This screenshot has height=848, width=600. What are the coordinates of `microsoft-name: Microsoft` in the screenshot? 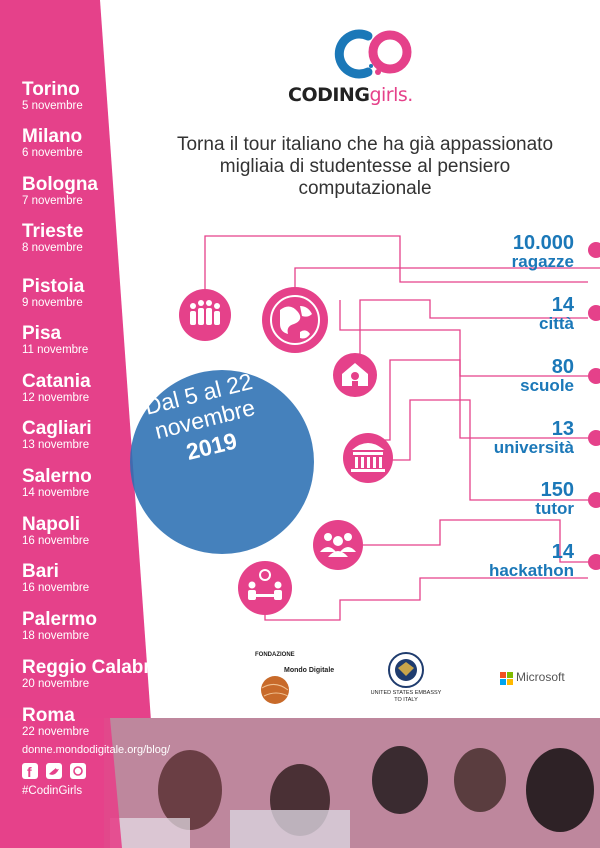 It's located at (540, 677).